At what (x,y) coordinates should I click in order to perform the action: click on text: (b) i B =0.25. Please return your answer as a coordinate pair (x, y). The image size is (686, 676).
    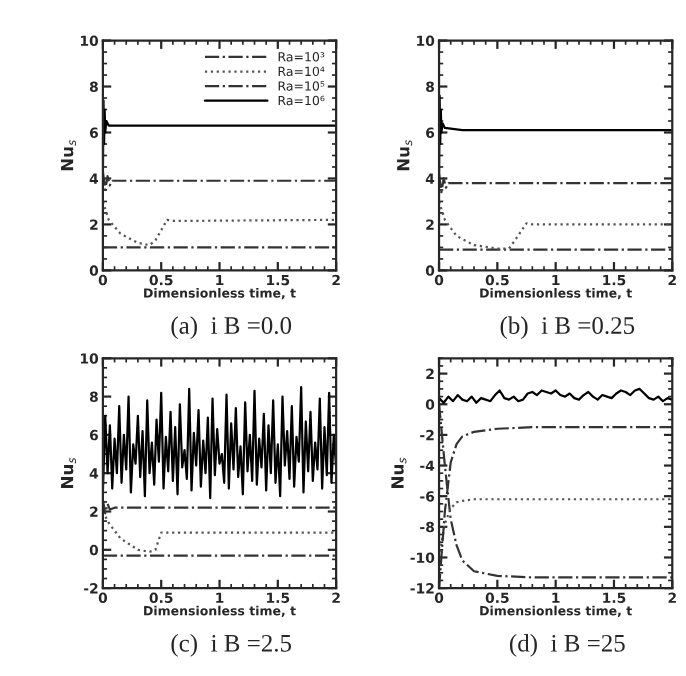
    Looking at the image, I should click on (567, 328).